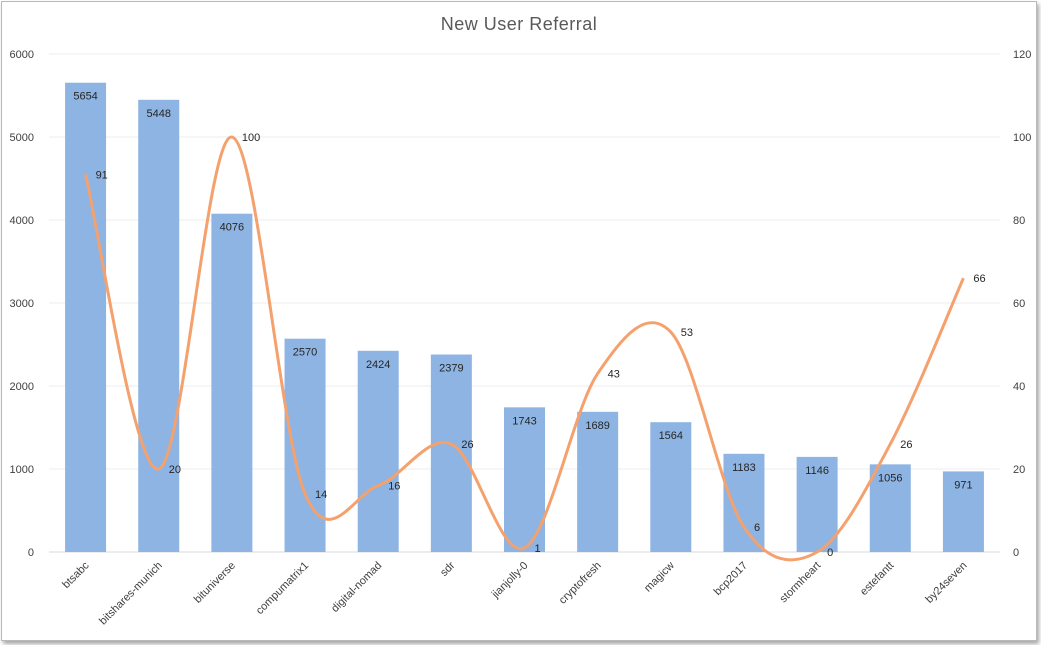 The height and width of the screenshot is (645, 1041). What do you see at coordinates (946, 583) in the screenshot?
I see `x-tick-label: by24seven` at bounding box center [946, 583].